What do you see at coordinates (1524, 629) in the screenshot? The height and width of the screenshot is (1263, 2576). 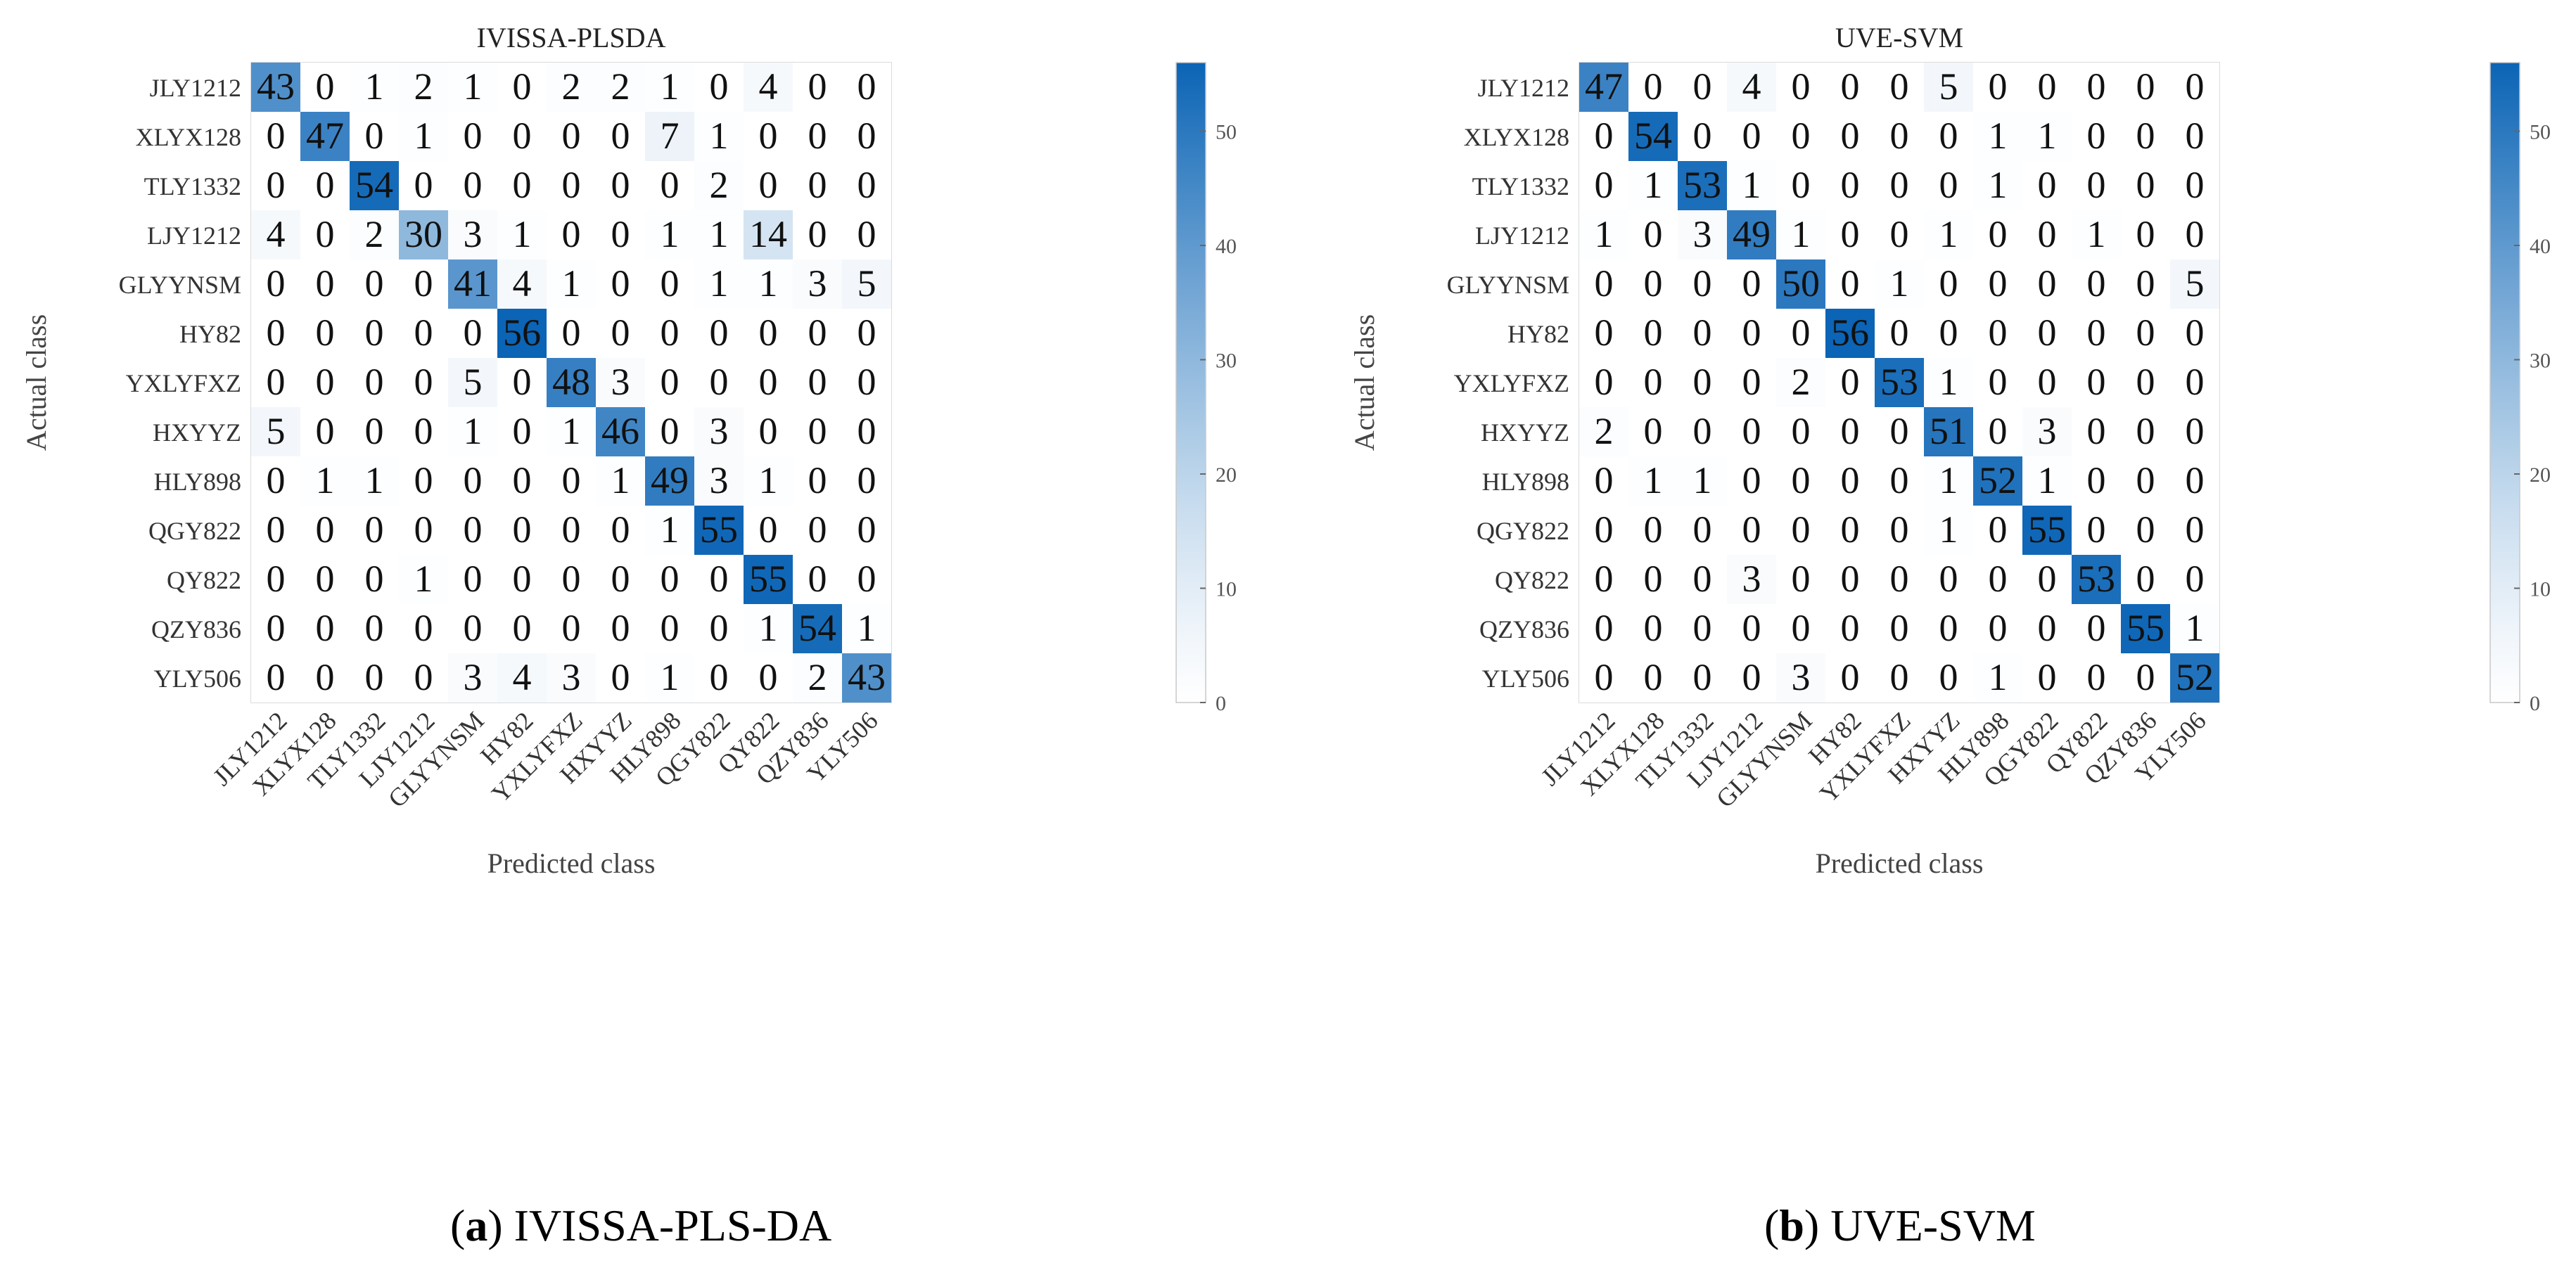 I see `y-tick-label: QZY836` at bounding box center [1524, 629].